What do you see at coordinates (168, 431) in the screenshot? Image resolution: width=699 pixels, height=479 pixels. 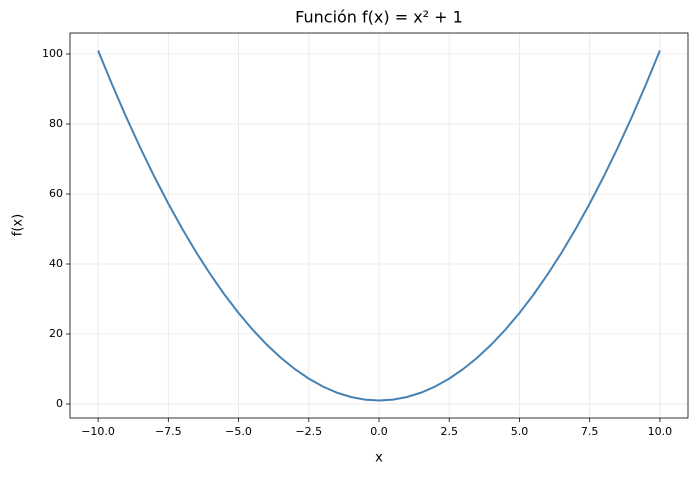 I see `x-tick-label: −7.5` at bounding box center [168, 431].